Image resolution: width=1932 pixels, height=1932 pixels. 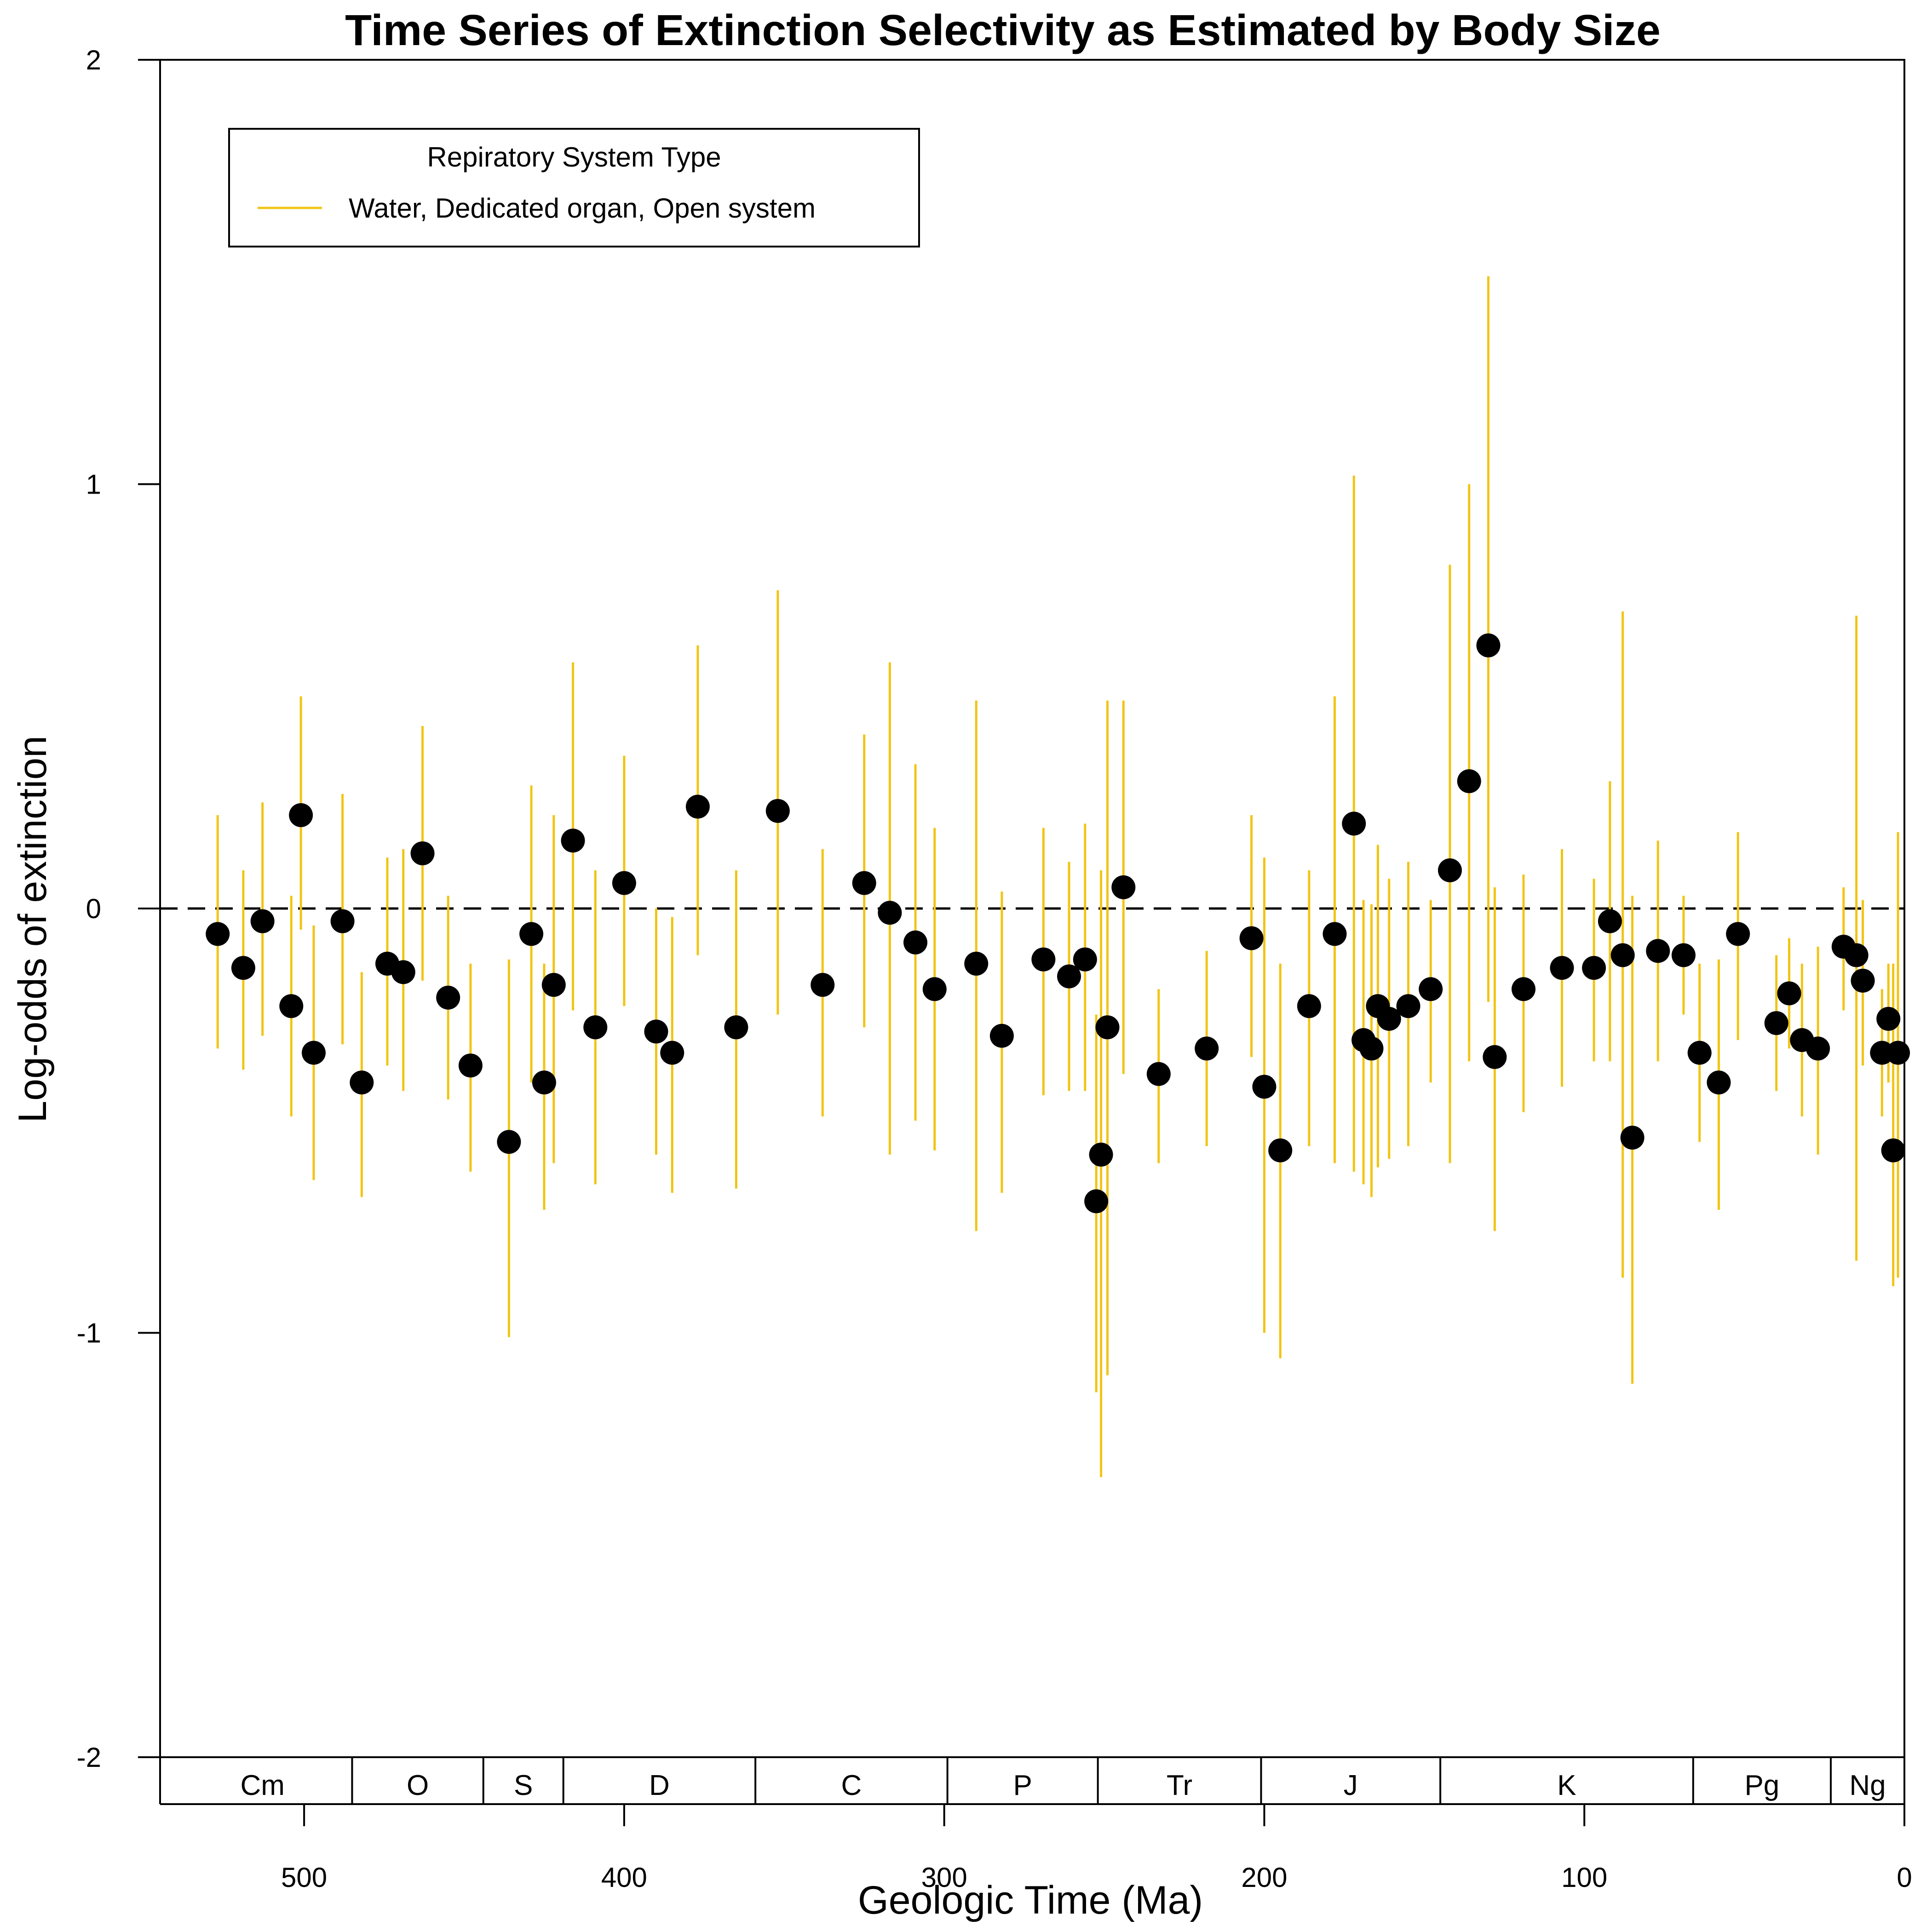 What do you see at coordinates (944, 1877) in the screenshot?
I see `x-tick-label: 300` at bounding box center [944, 1877].